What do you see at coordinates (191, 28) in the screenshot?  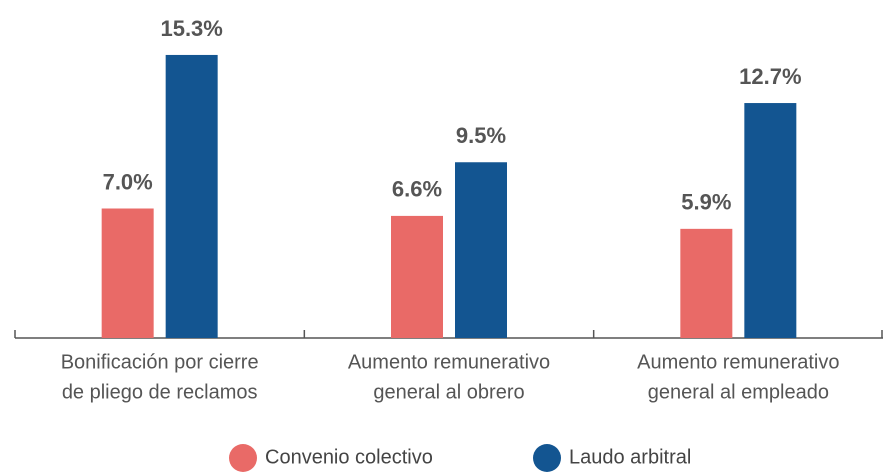 I see `data-label: 15.3%` at bounding box center [191, 28].